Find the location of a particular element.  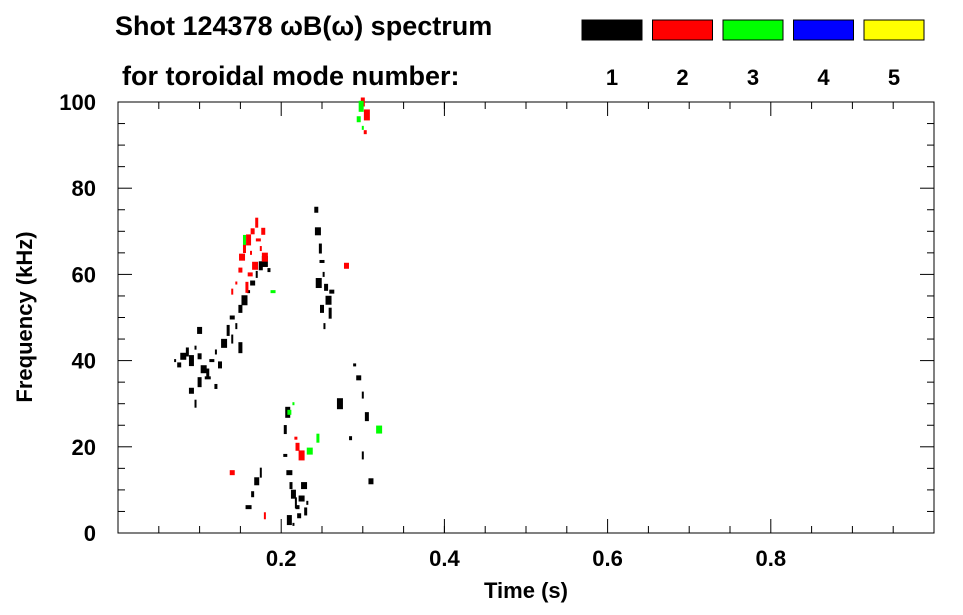

legend-label-mode-2: 2 is located at coordinates (682, 77).